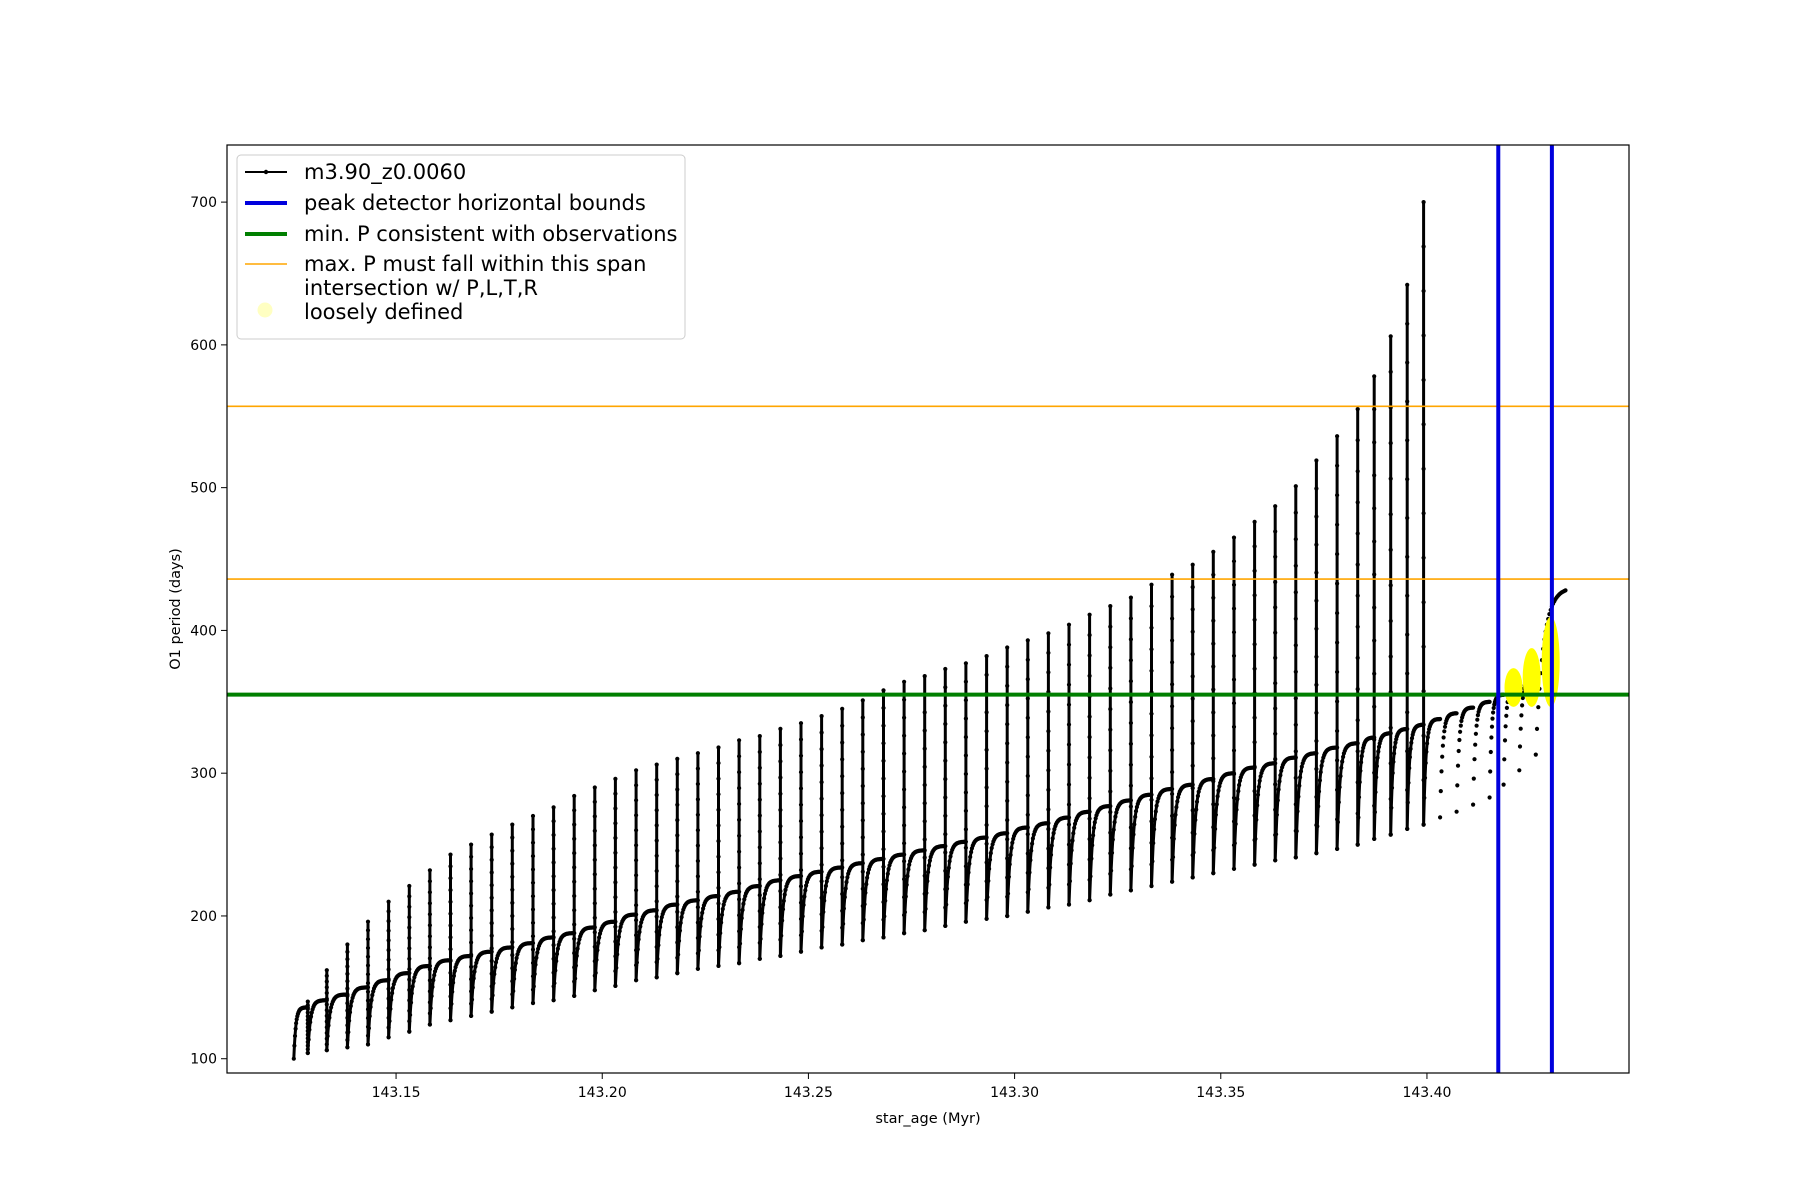 Image resolution: width=1800 pixels, height=1200 pixels. Describe the element at coordinates (355, 172) in the screenshot. I see `legend-entry-1: m3.90_z0.0060` at that location.